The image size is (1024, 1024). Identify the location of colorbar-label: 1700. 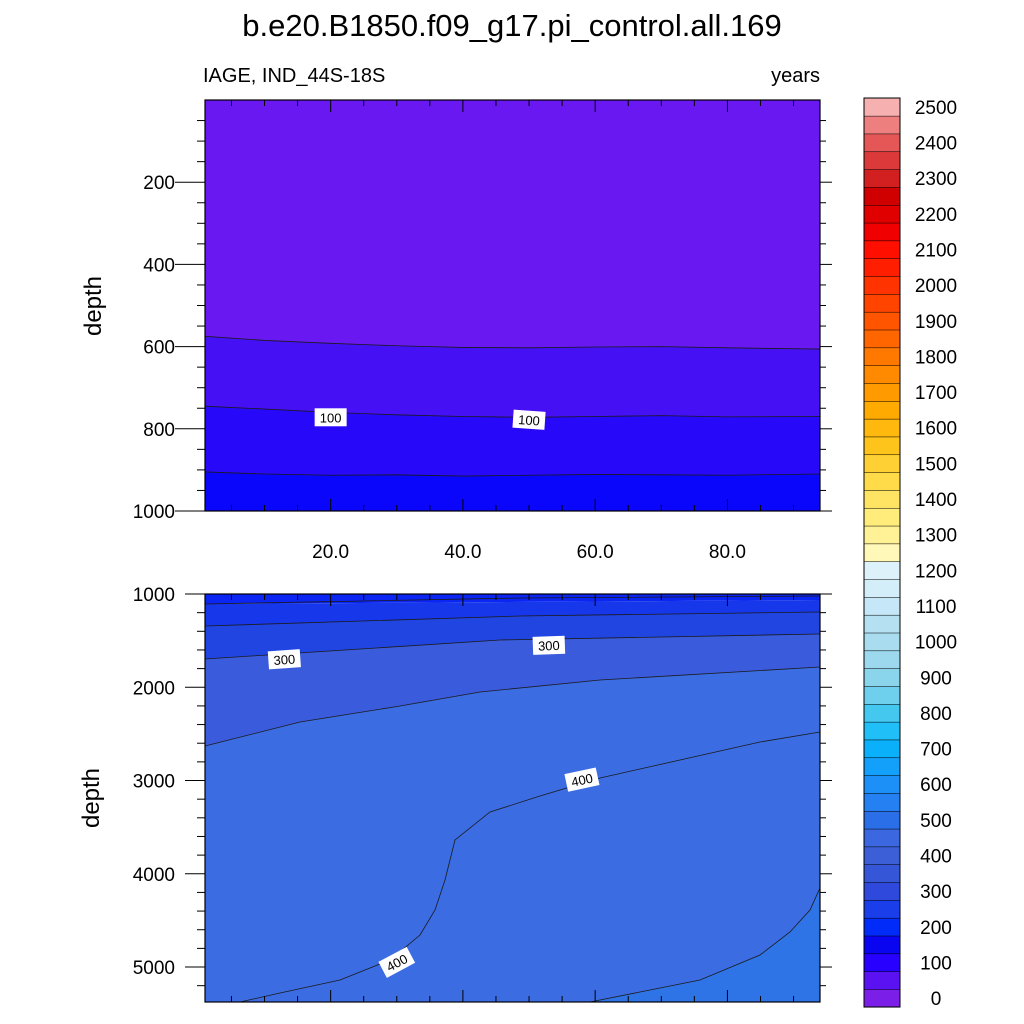
(936, 393).